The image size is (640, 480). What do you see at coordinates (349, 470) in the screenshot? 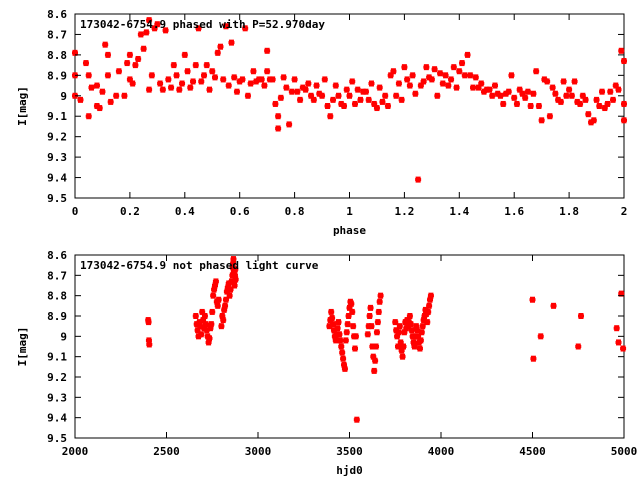
I see `x-axis-label: hjd0` at bounding box center [349, 470].